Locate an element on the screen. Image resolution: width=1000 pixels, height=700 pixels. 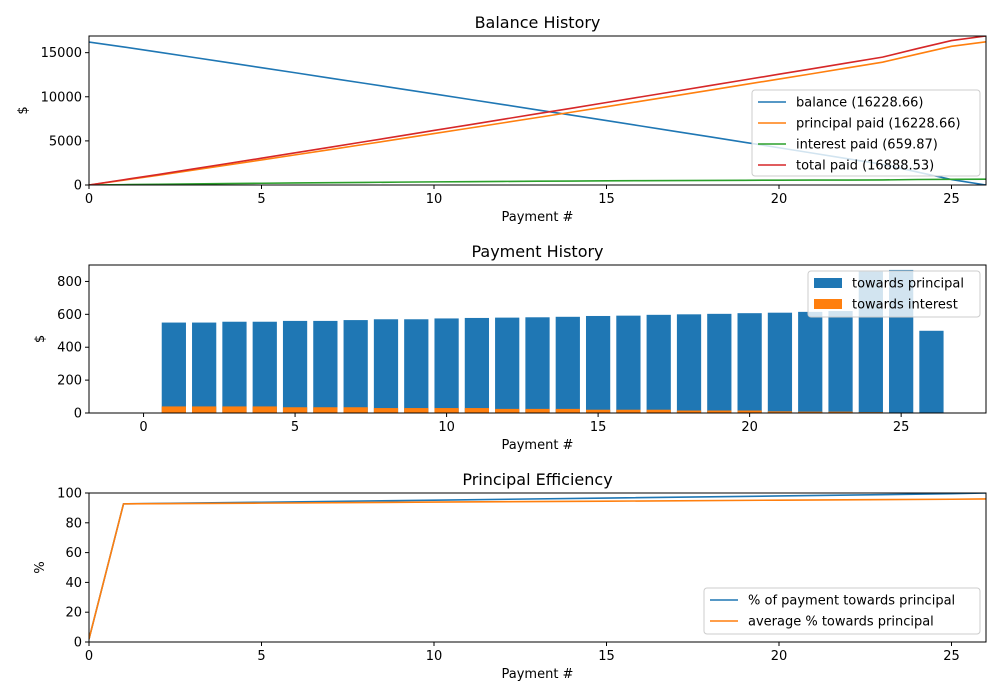
y-tick-label: 5000 is located at coordinates (65, 141).